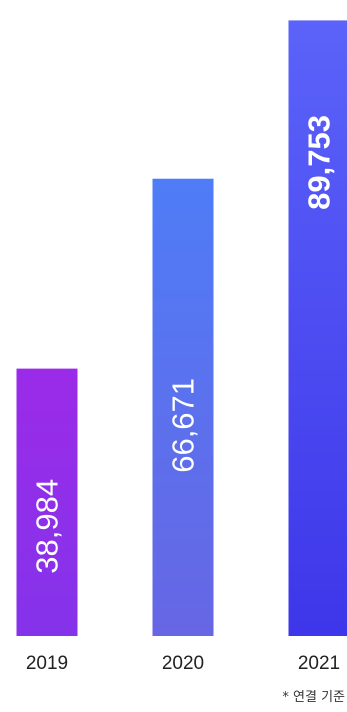  I want to click on value-label-2019: 38,984, so click(47, 526).